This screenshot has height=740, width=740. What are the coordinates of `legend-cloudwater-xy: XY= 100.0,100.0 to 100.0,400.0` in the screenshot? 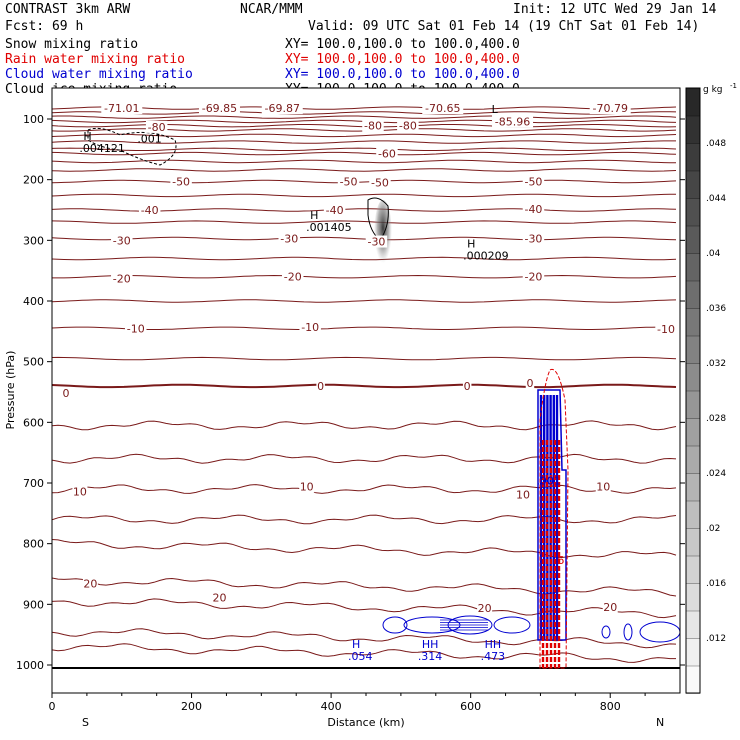 It's located at (402, 74).